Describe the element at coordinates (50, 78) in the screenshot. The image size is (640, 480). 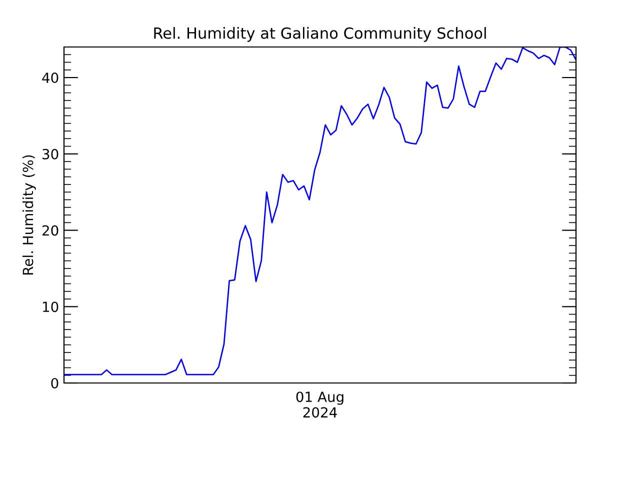
I see `y-tick-label: 40` at that location.